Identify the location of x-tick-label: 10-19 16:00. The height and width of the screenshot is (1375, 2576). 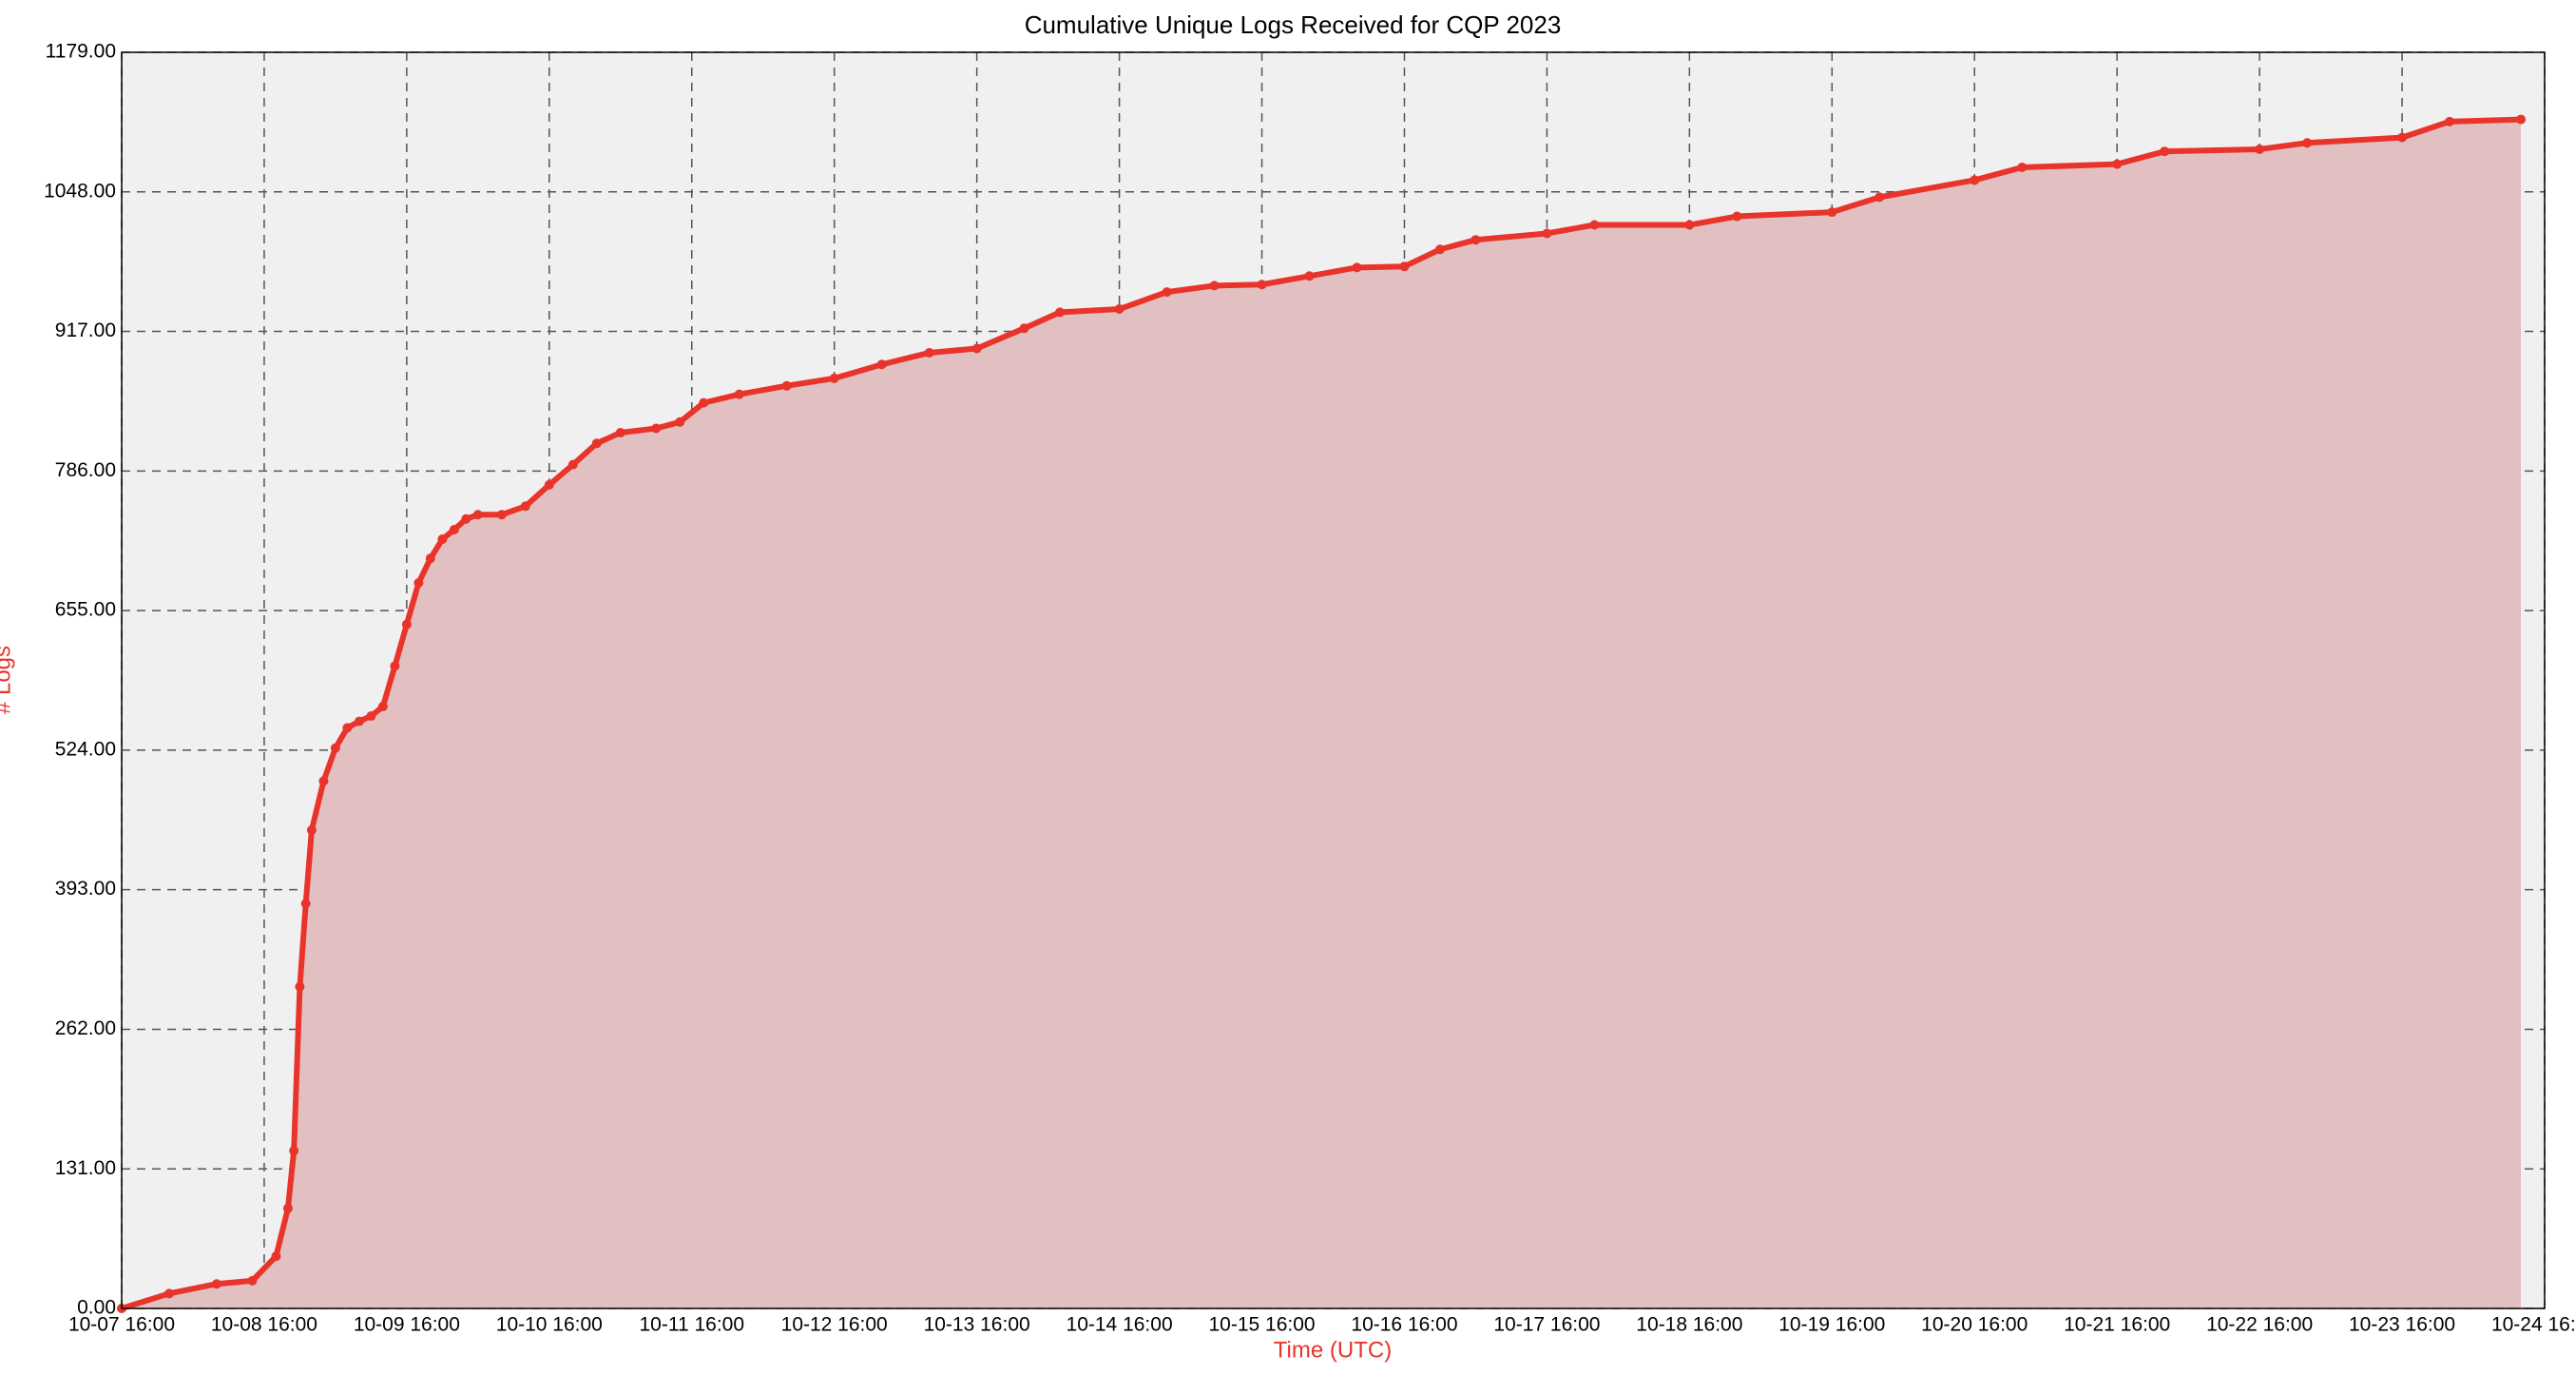
(1832, 1325).